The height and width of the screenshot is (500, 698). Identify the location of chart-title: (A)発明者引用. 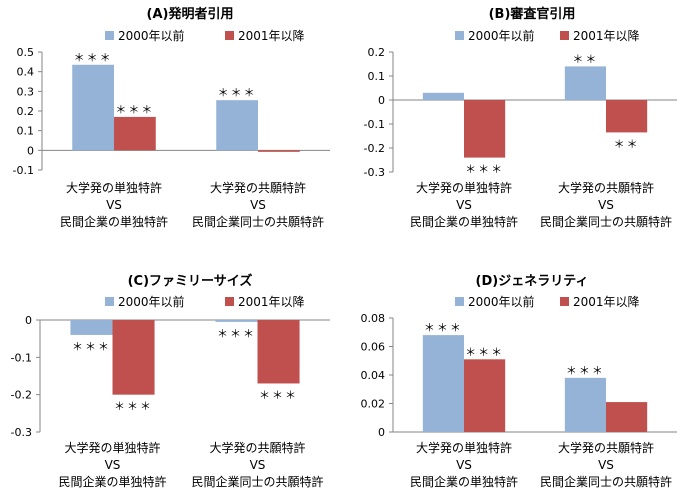
(190, 14).